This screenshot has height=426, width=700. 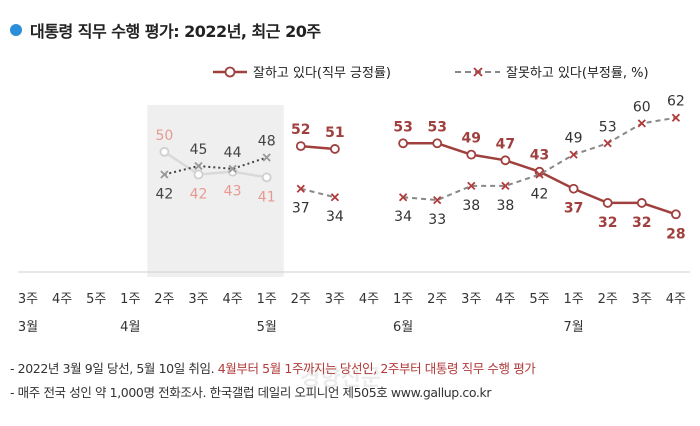 What do you see at coordinates (267, 327) in the screenshot?
I see `month-label: 5월` at bounding box center [267, 327].